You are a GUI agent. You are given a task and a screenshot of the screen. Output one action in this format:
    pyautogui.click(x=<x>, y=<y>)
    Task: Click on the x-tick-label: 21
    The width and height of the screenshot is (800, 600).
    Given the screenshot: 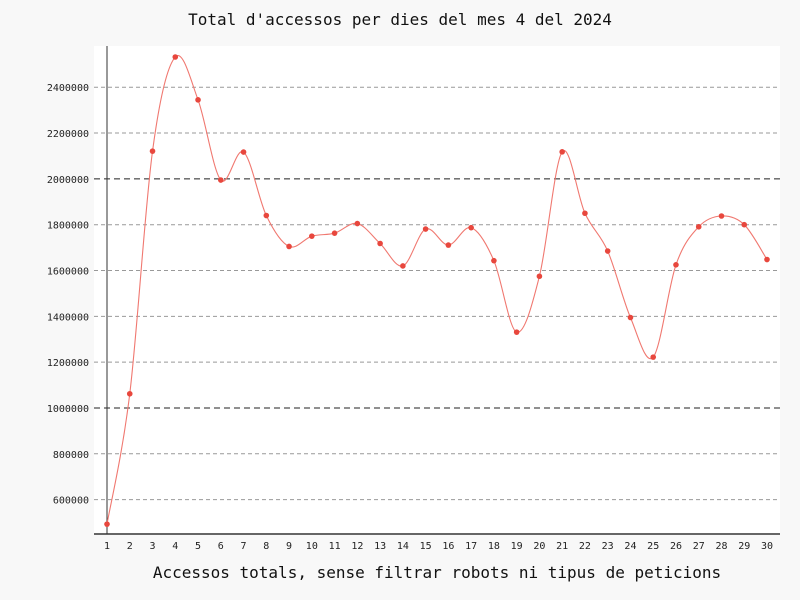 What is the action you would take?
    pyautogui.click(x=562, y=546)
    